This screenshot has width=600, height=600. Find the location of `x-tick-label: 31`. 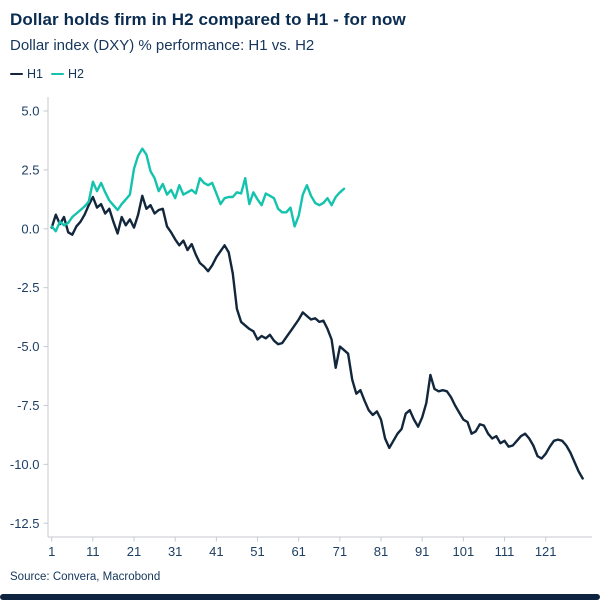

x-tick-label: 31 is located at coordinates (175, 551).